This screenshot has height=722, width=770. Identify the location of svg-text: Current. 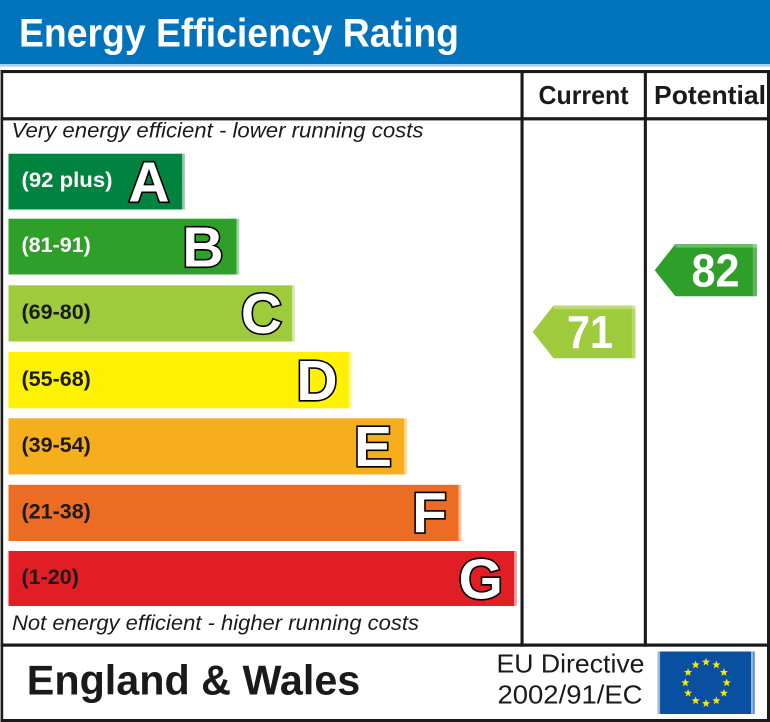
(584, 95).